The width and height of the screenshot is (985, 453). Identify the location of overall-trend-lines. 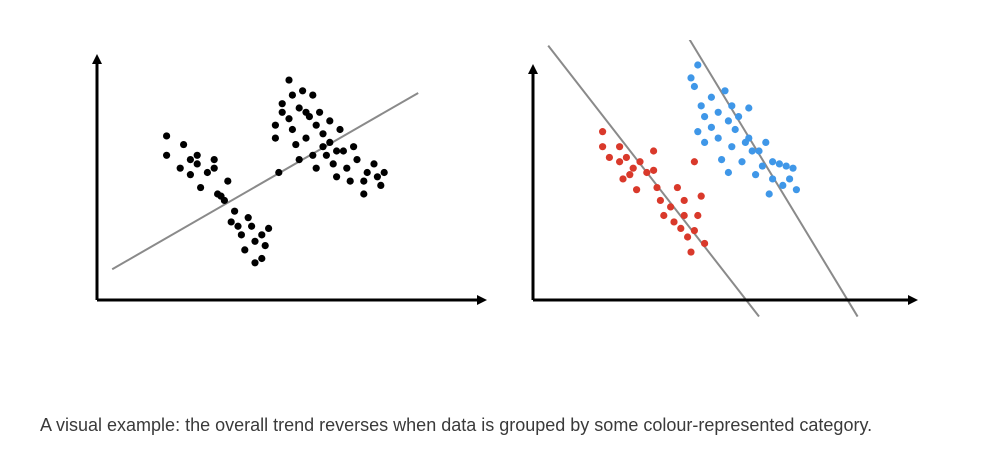
(265, 181).